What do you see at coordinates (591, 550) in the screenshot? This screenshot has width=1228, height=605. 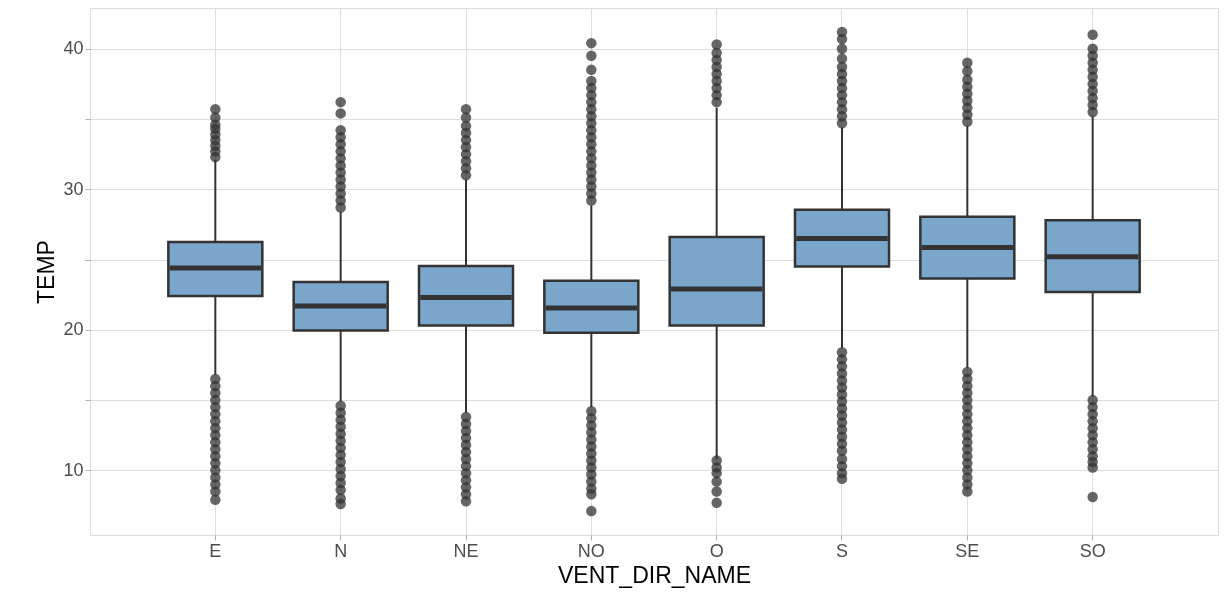 I see `x-tick-label: NO` at bounding box center [591, 550].